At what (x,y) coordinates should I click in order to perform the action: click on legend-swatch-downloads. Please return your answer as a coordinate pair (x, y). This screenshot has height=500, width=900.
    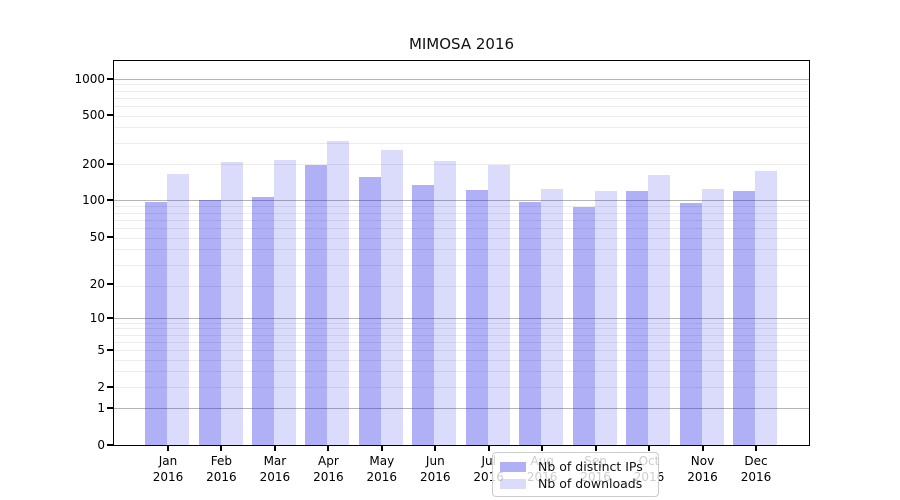
    Looking at the image, I should click on (513, 483).